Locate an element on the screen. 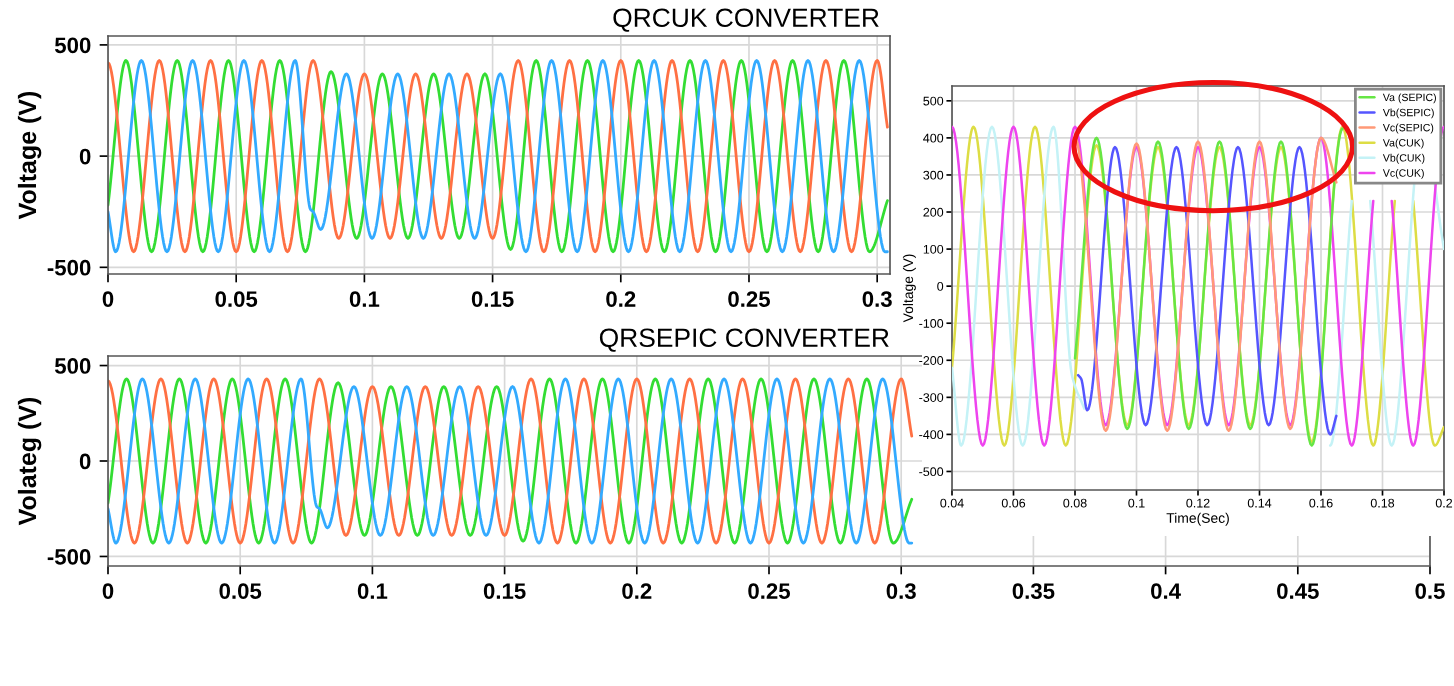 This screenshot has width=1454, height=686. x-tick-label: 0.45 is located at coordinates (1298, 591).